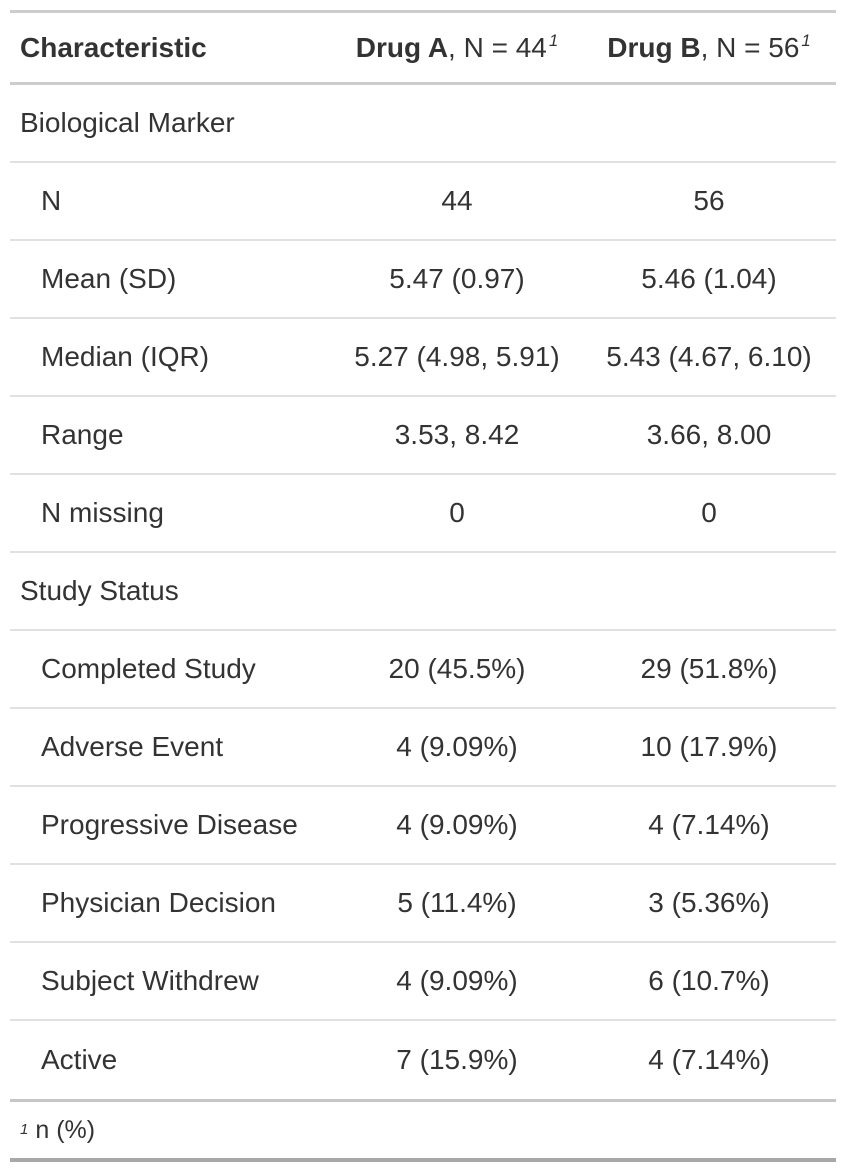  I want to click on table-row: Range 3.53, 8.42 3.66, 8.00, so click(423, 436).